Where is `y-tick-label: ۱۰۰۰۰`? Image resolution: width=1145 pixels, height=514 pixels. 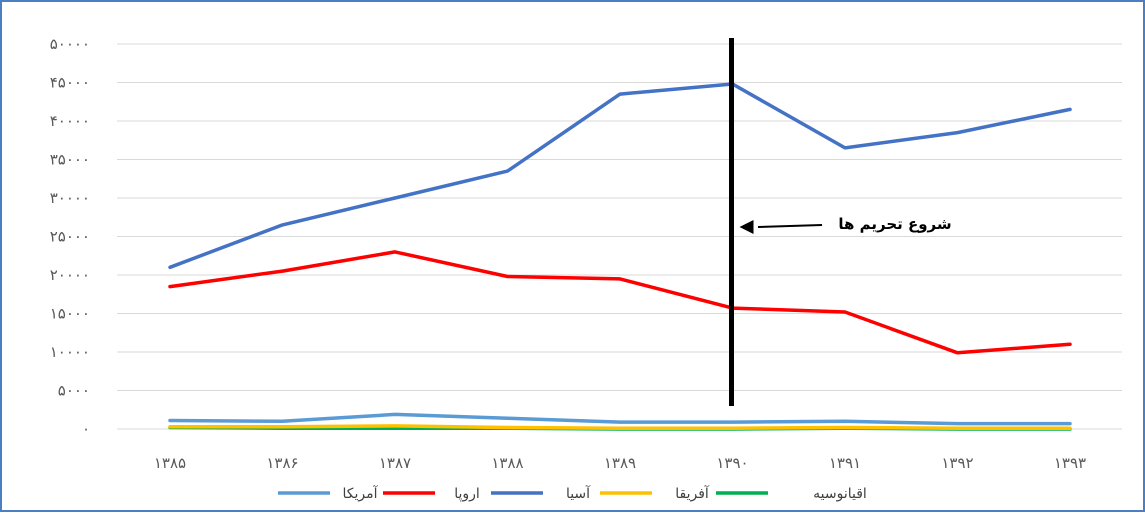
y-tick-label: ۱۰۰۰۰ is located at coordinates (70, 352).